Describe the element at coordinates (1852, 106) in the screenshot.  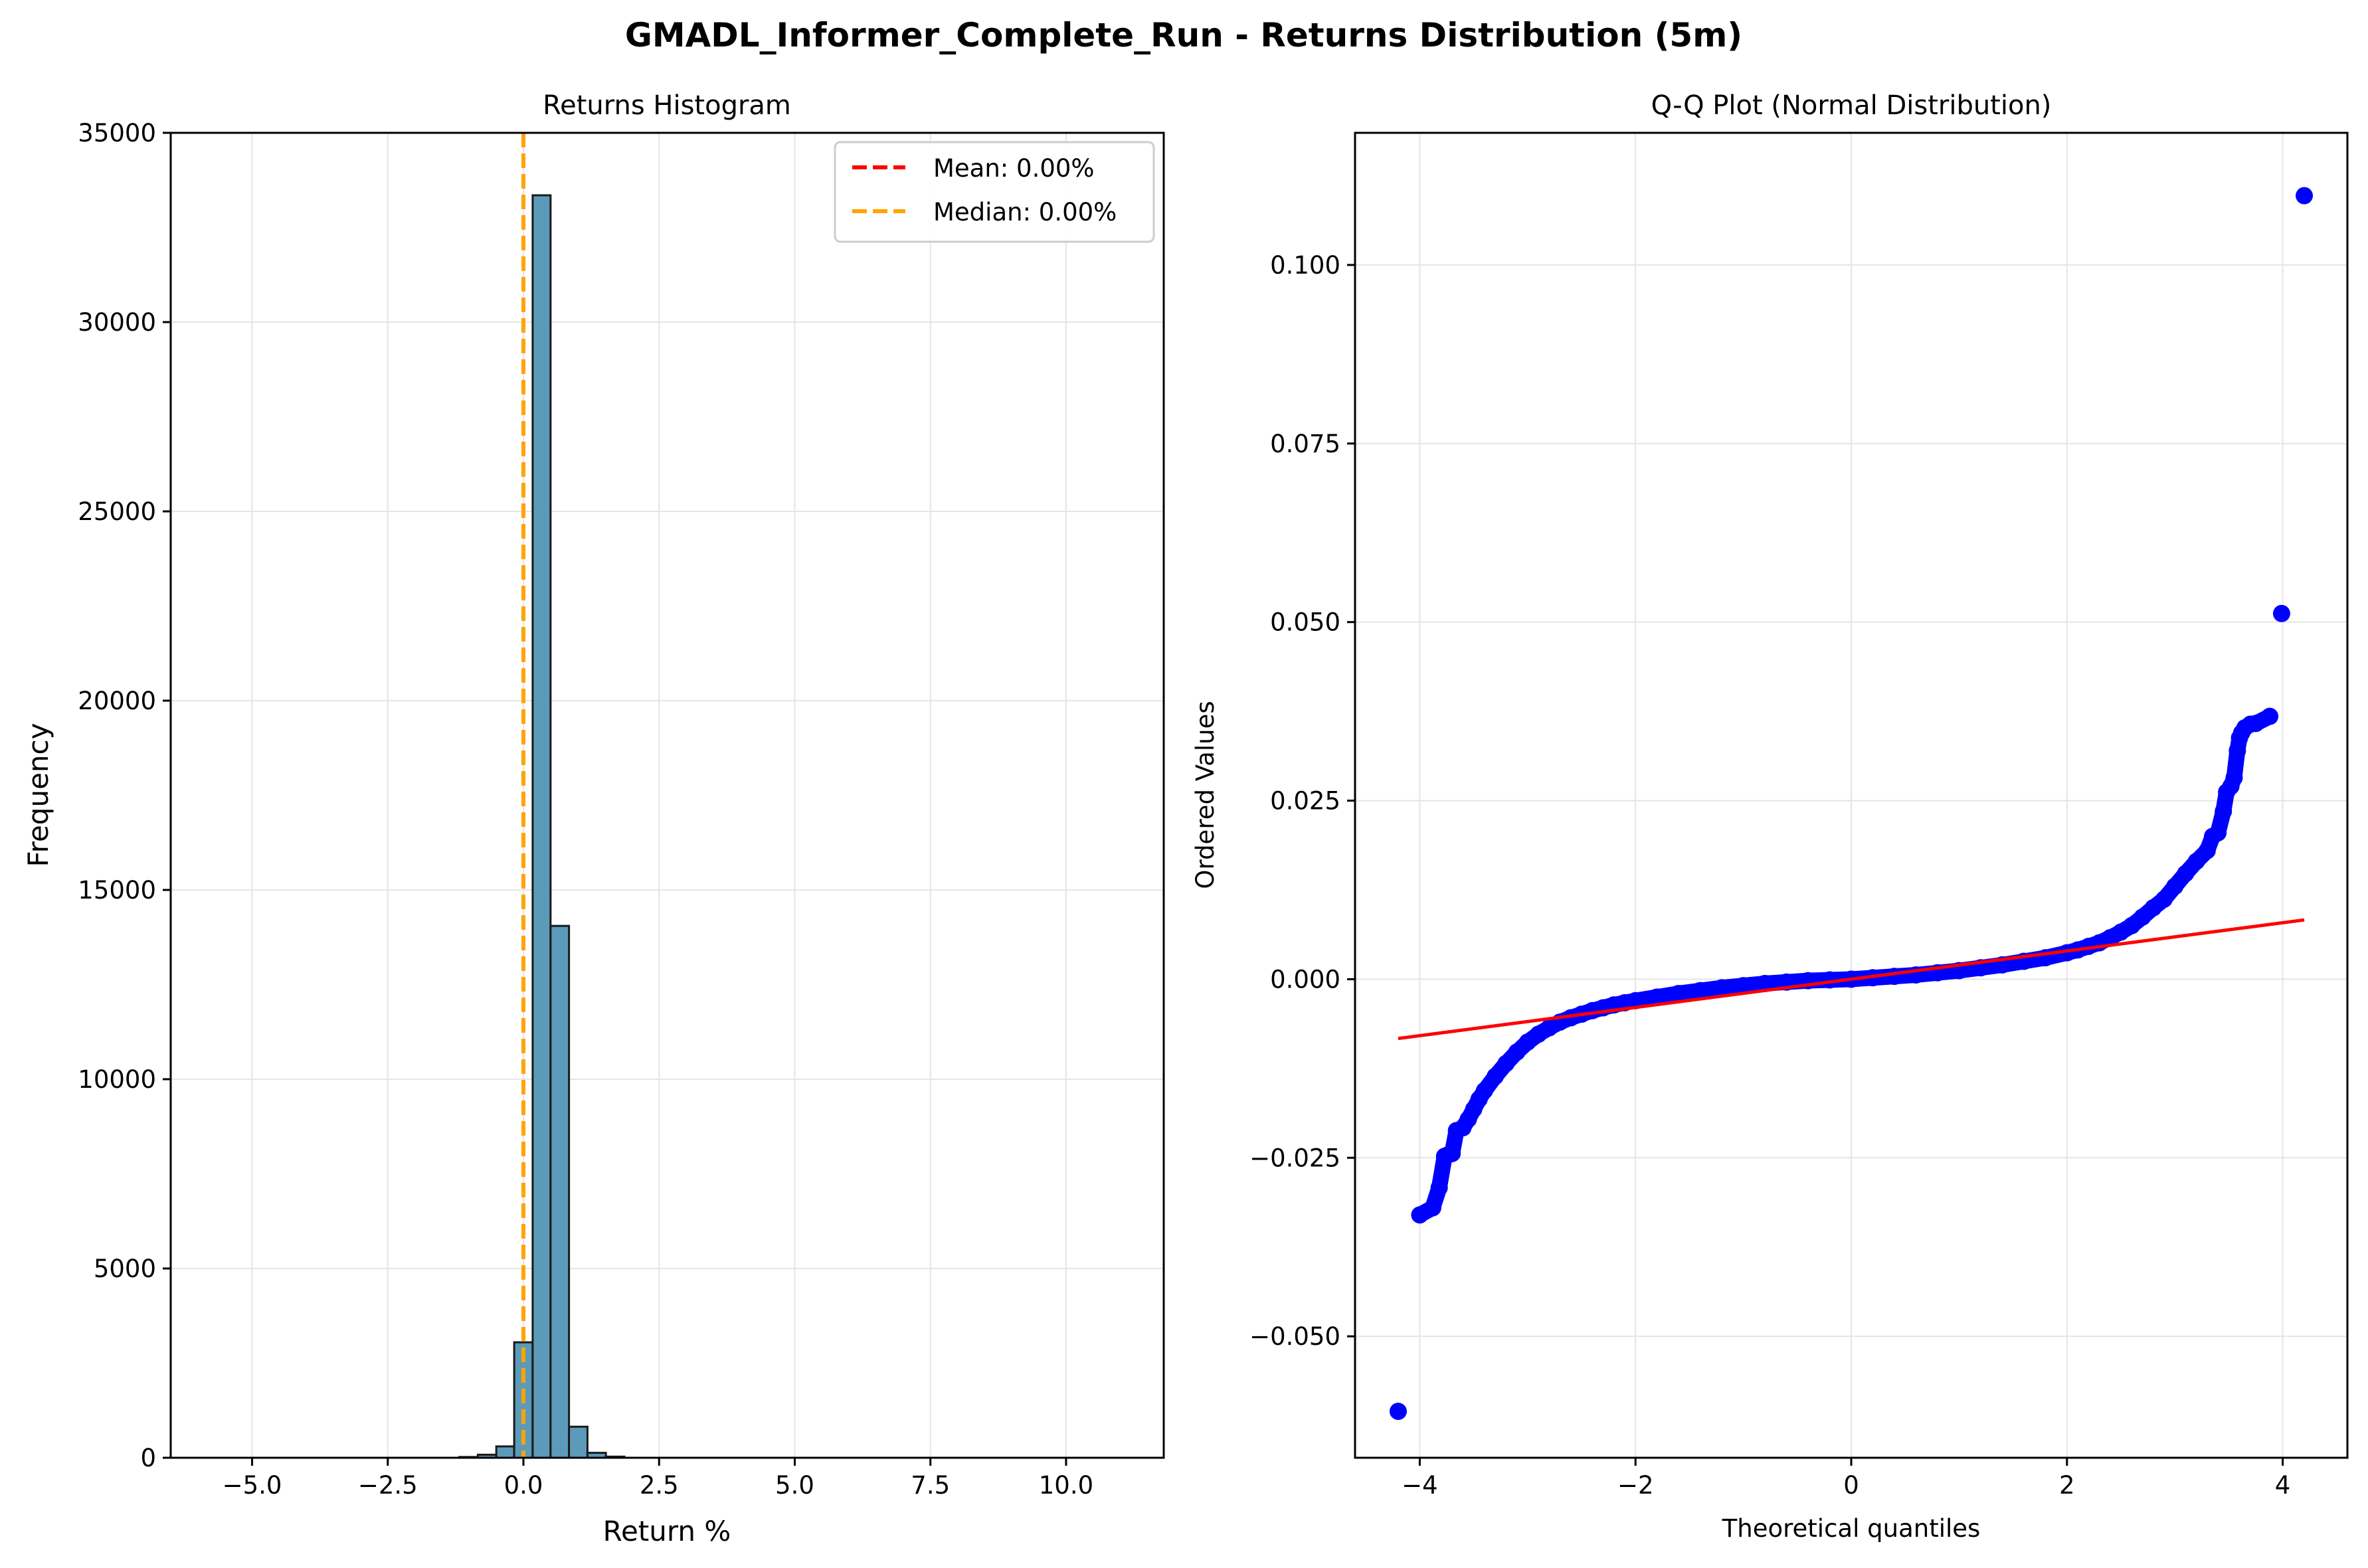
I see `qq-plot-title: Q-Q Plot (Normal Distribution)` at that location.